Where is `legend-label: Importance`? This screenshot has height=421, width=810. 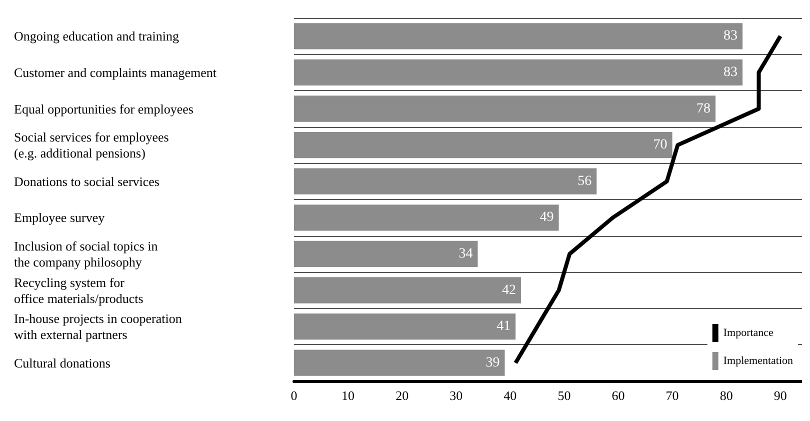
legend-label: Importance is located at coordinates (748, 333).